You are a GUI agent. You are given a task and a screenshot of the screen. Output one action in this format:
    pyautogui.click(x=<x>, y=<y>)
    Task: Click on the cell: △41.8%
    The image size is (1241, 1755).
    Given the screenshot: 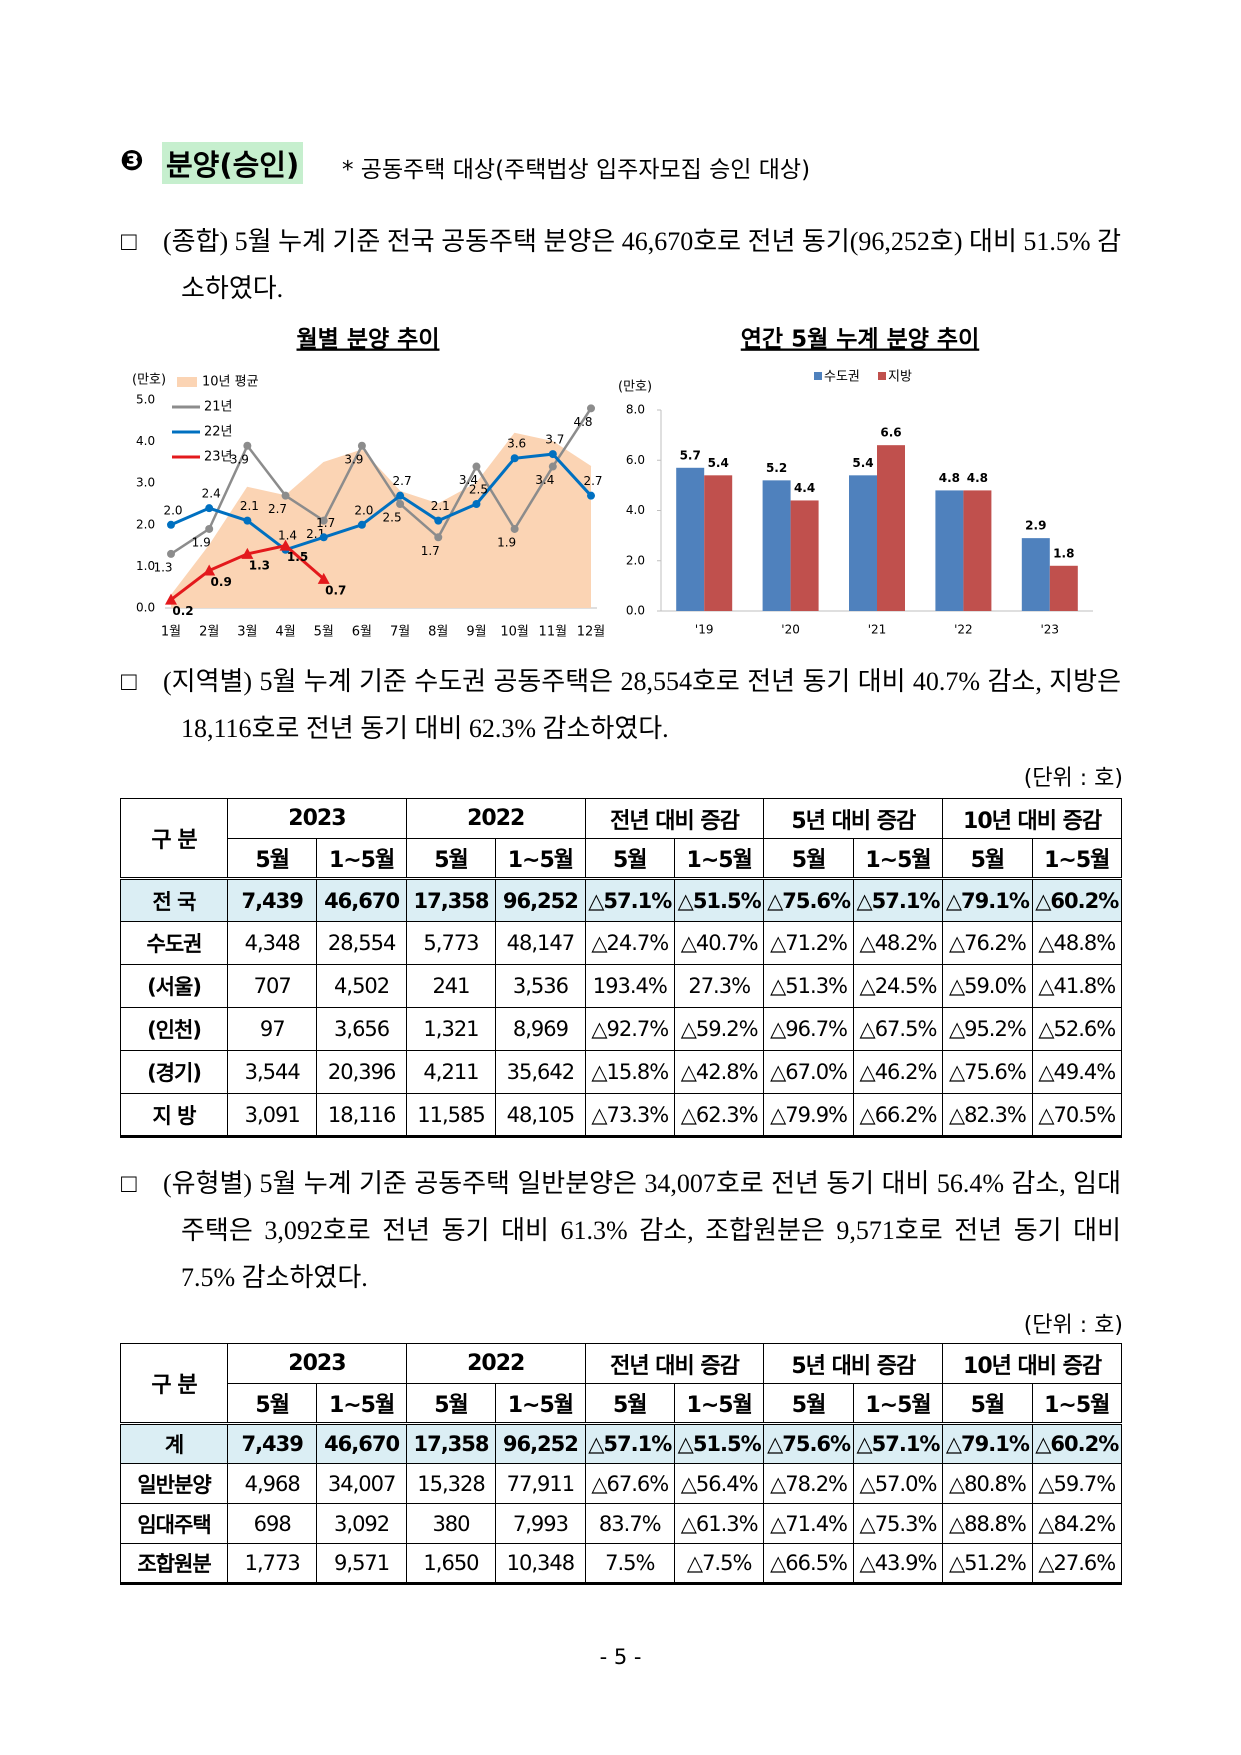 What is the action you would take?
    pyautogui.click(x=1076, y=986)
    